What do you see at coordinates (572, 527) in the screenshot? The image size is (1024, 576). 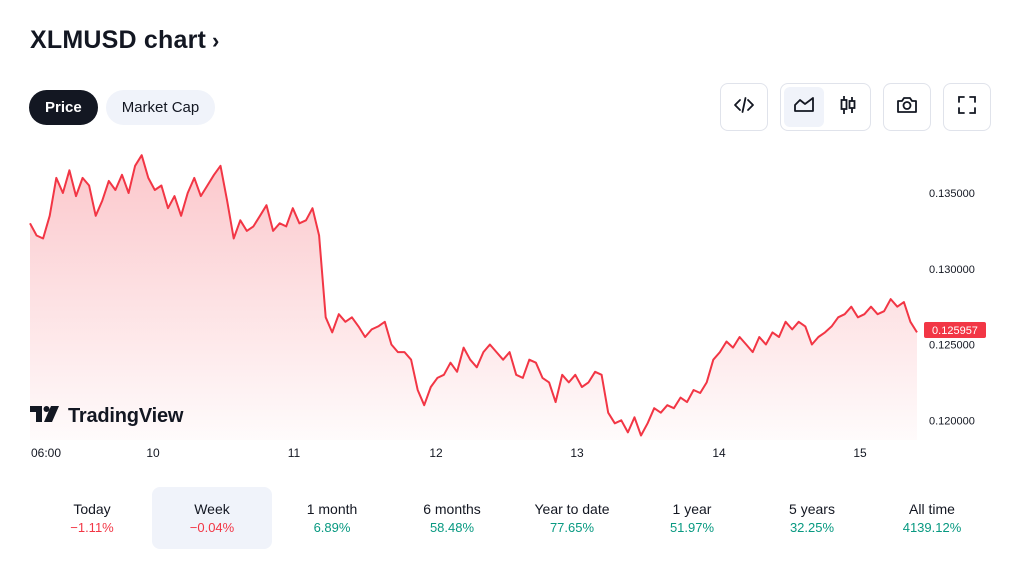 I see `period-change: 77.65%` at bounding box center [572, 527].